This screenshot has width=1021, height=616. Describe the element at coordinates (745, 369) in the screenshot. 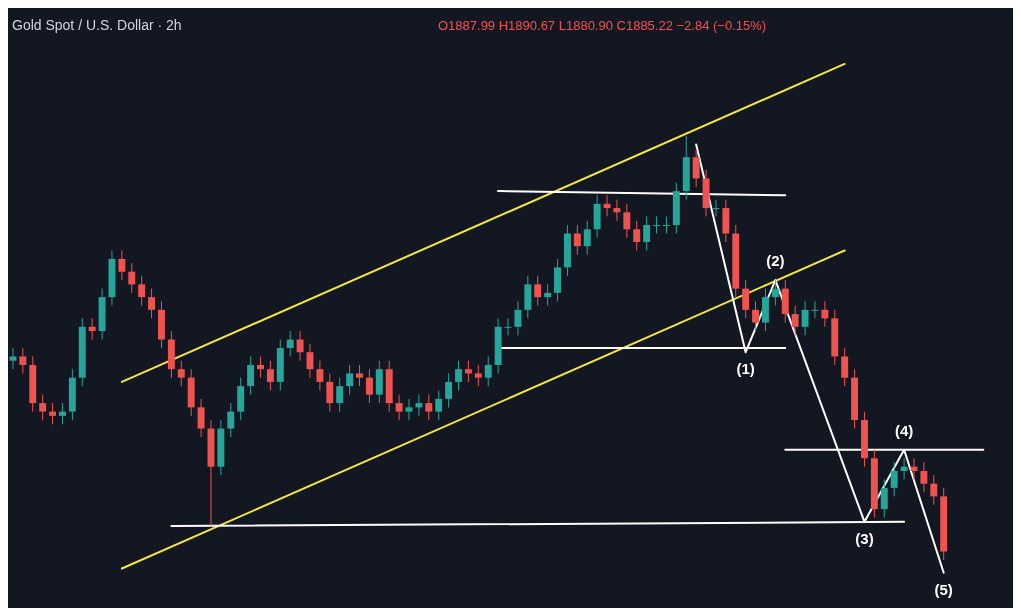

I see `annotation: (1)` at that location.